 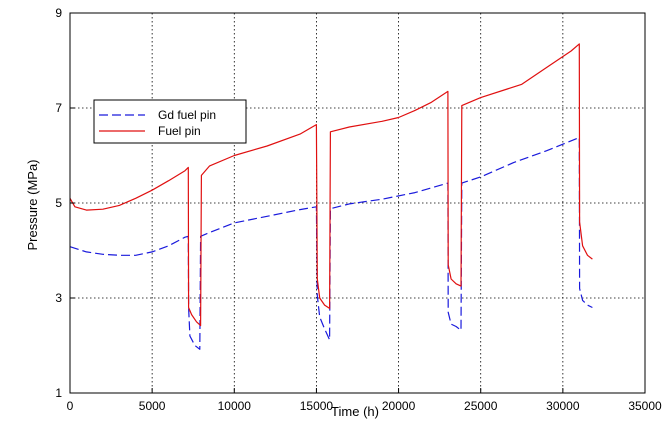 I want to click on y-axis-label: Pressure (MPa), so click(x=32, y=204).